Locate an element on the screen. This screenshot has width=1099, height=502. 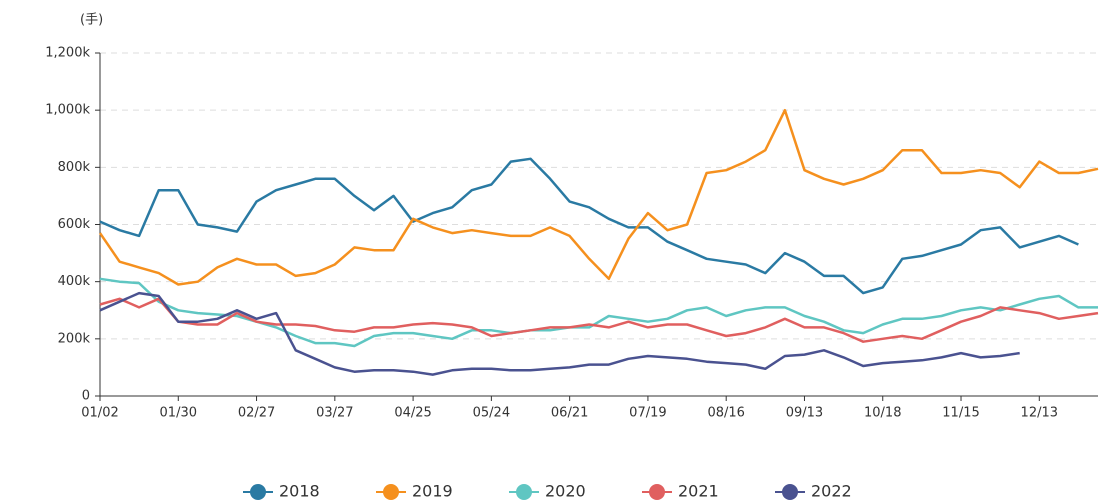
x-tick-label: 04/25 is located at coordinates (412, 413).